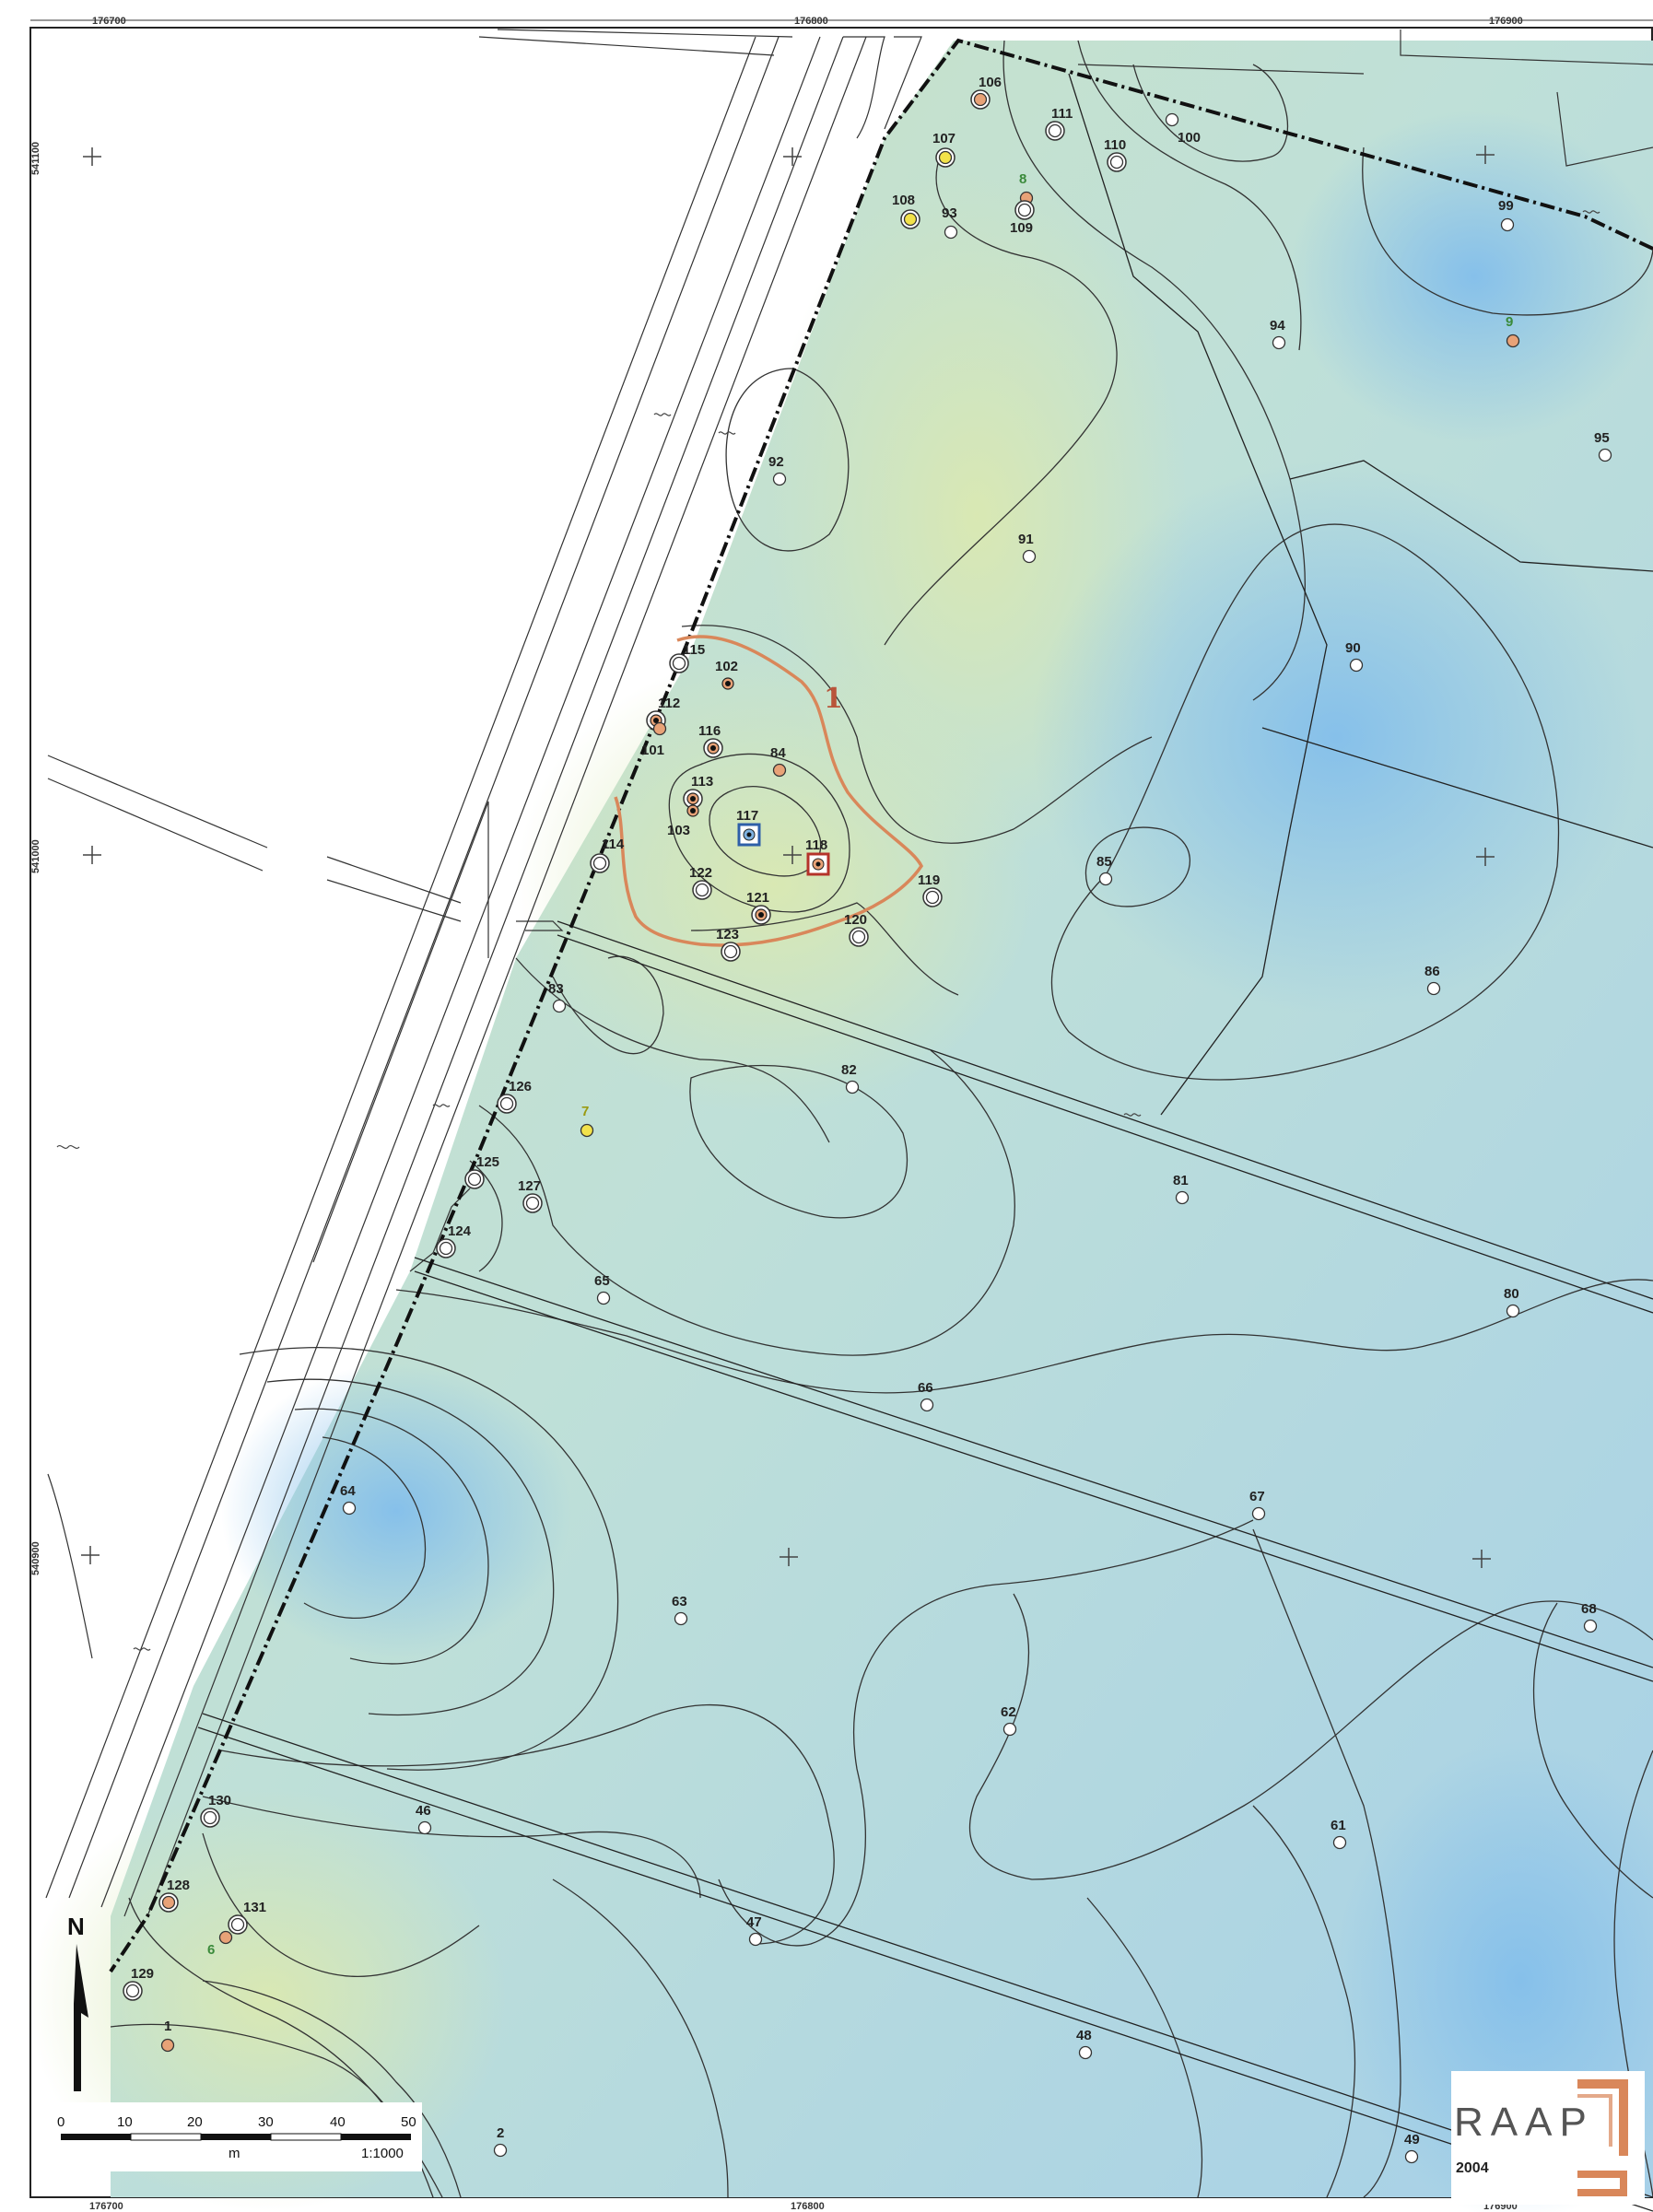 Image resolution: width=1653 pixels, height=2212 pixels. What do you see at coordinates (1472, 2168) in the screenshot?
I see `logo-year: 2004` at bounding box center [1472, 2168].